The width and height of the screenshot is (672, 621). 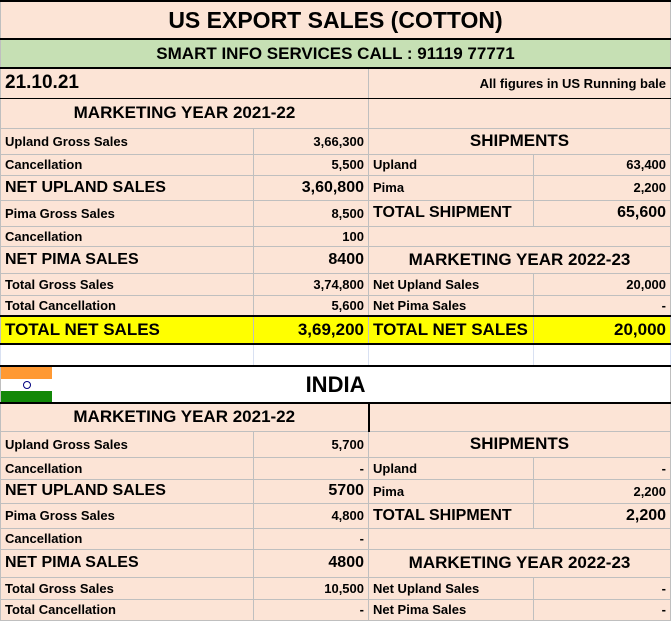 I want to click on india-row: Total Gross Sales 10,500 Net Upland Sales -, so click(x=336, y=588).